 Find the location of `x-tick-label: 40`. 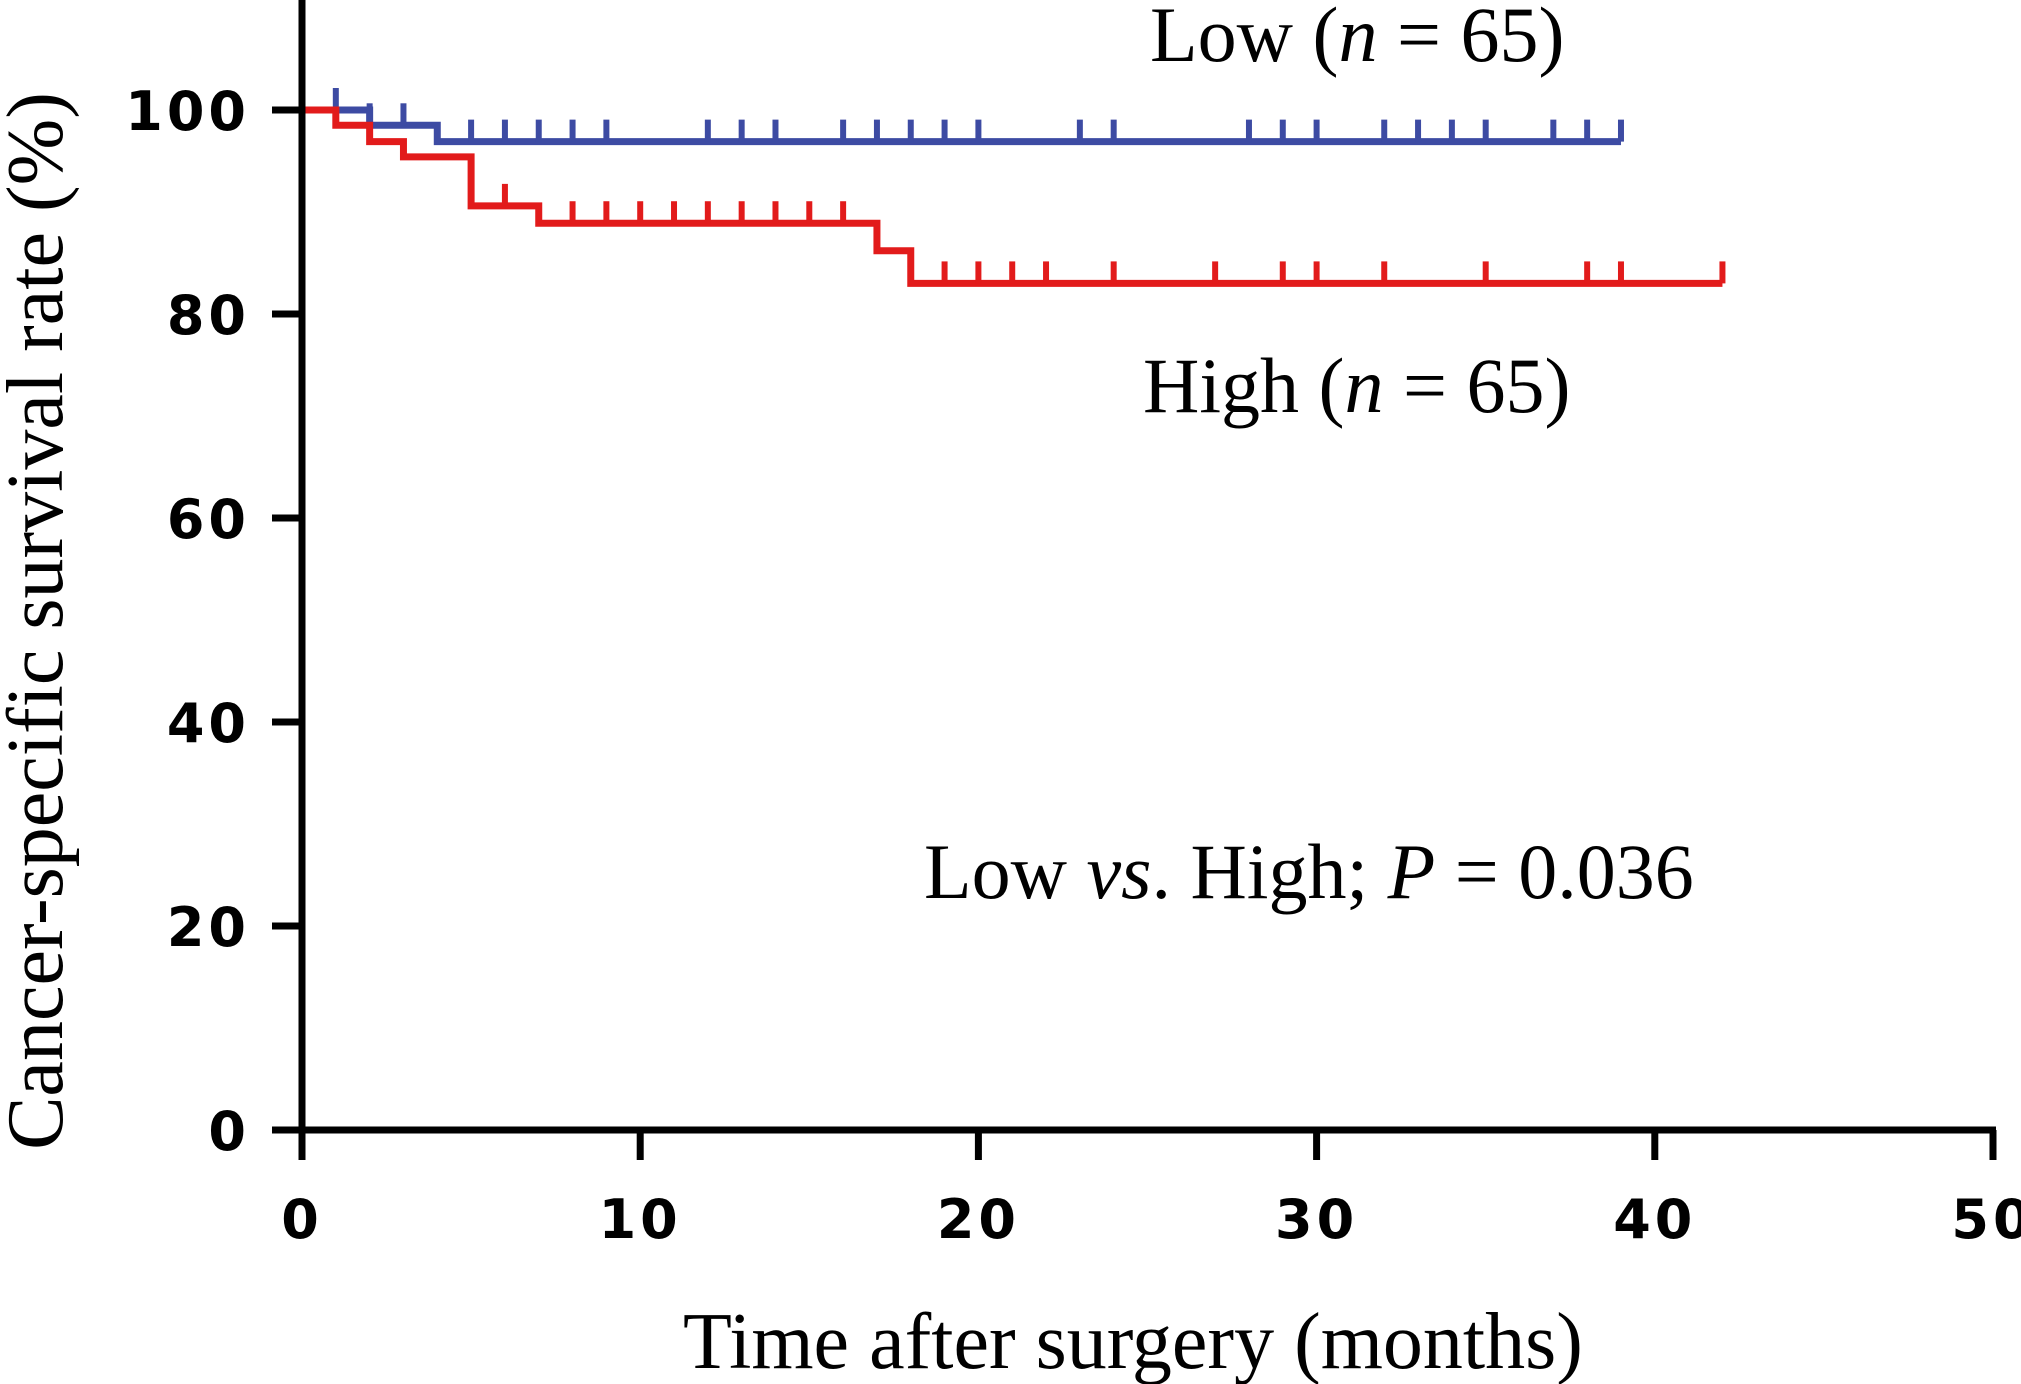

x-tick-label: 40 is located at coordinates (1654, 1219).